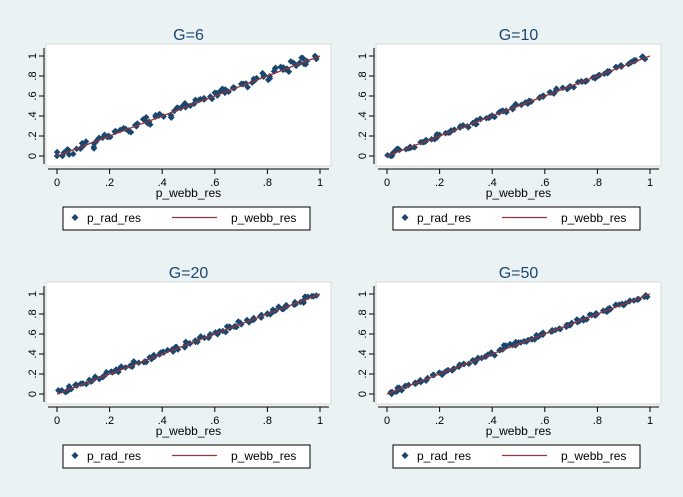 This screenshot has height=497, width=683. Describe the element at coordinates (519, 35) in the screenshot. I see `chart-title: G=10` at that location.